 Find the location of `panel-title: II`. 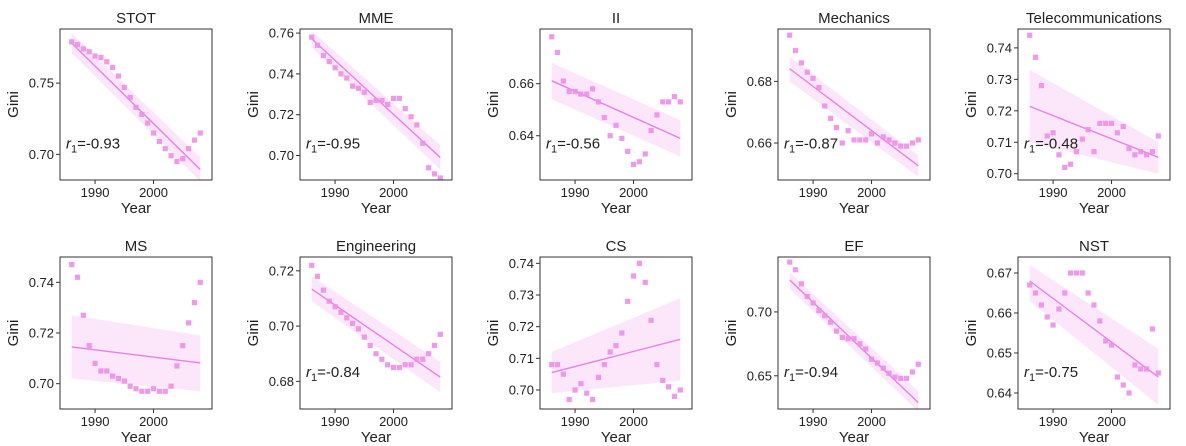

panel-title: II is located at coordinates (616, 18).